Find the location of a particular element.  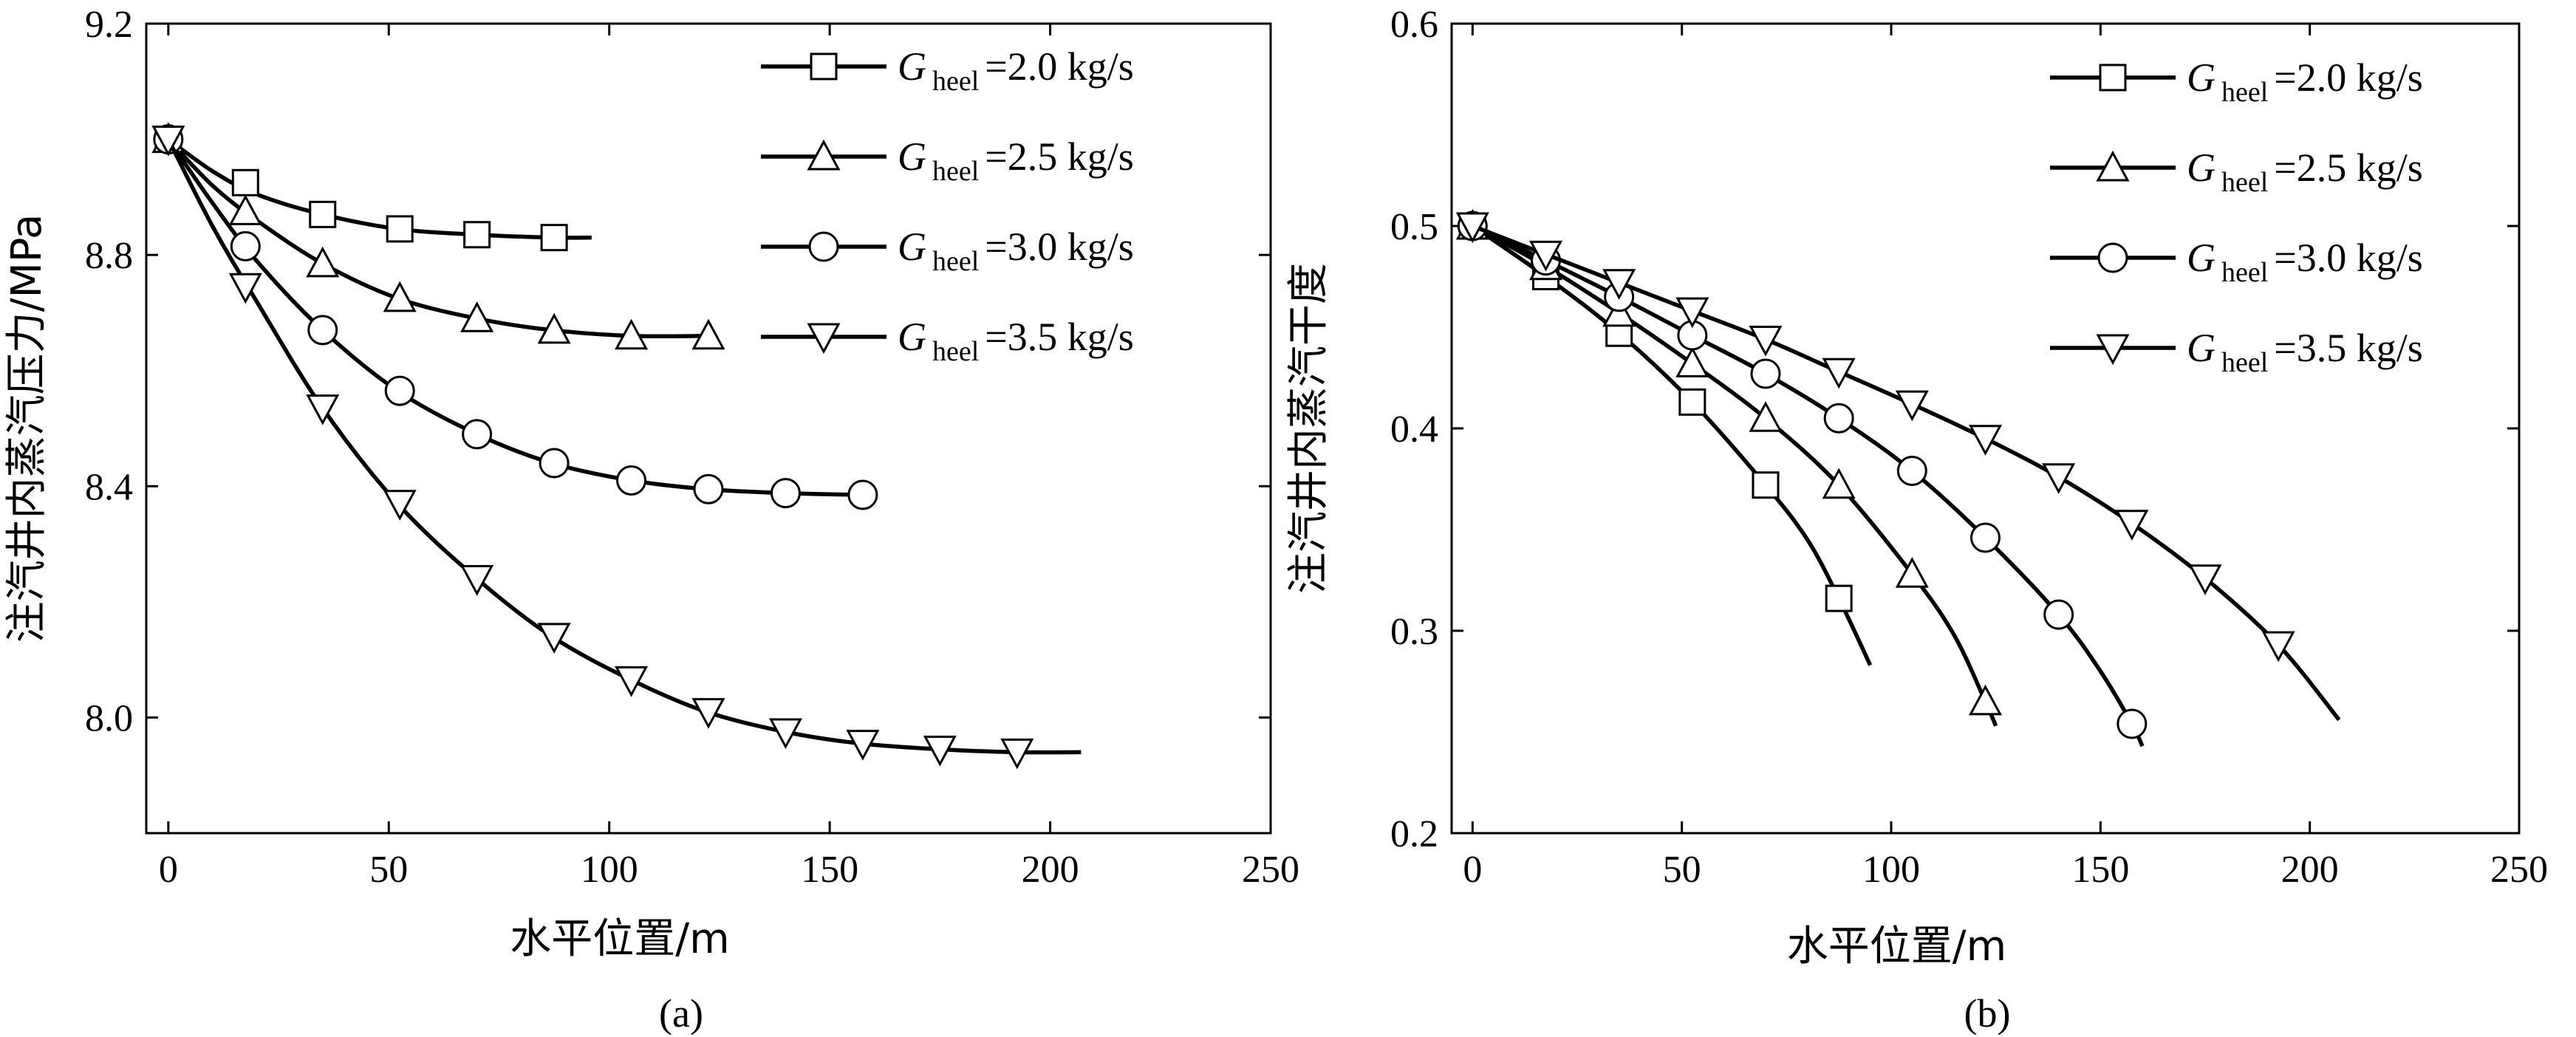

y-tick-label: 0.4 is located at coordinates (1414, 429).